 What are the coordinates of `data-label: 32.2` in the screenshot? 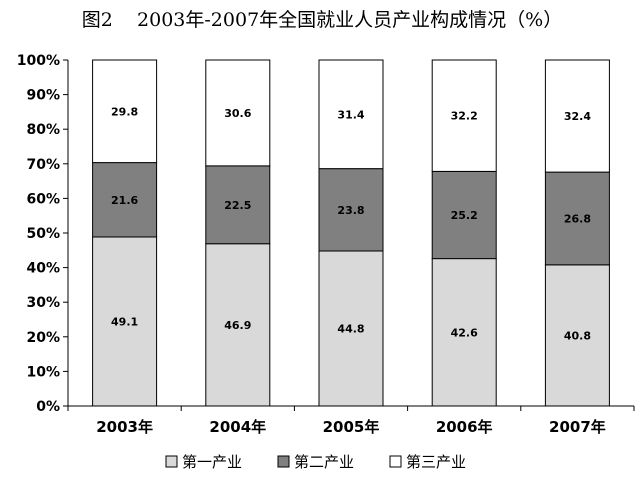 It's located at (464, 116).